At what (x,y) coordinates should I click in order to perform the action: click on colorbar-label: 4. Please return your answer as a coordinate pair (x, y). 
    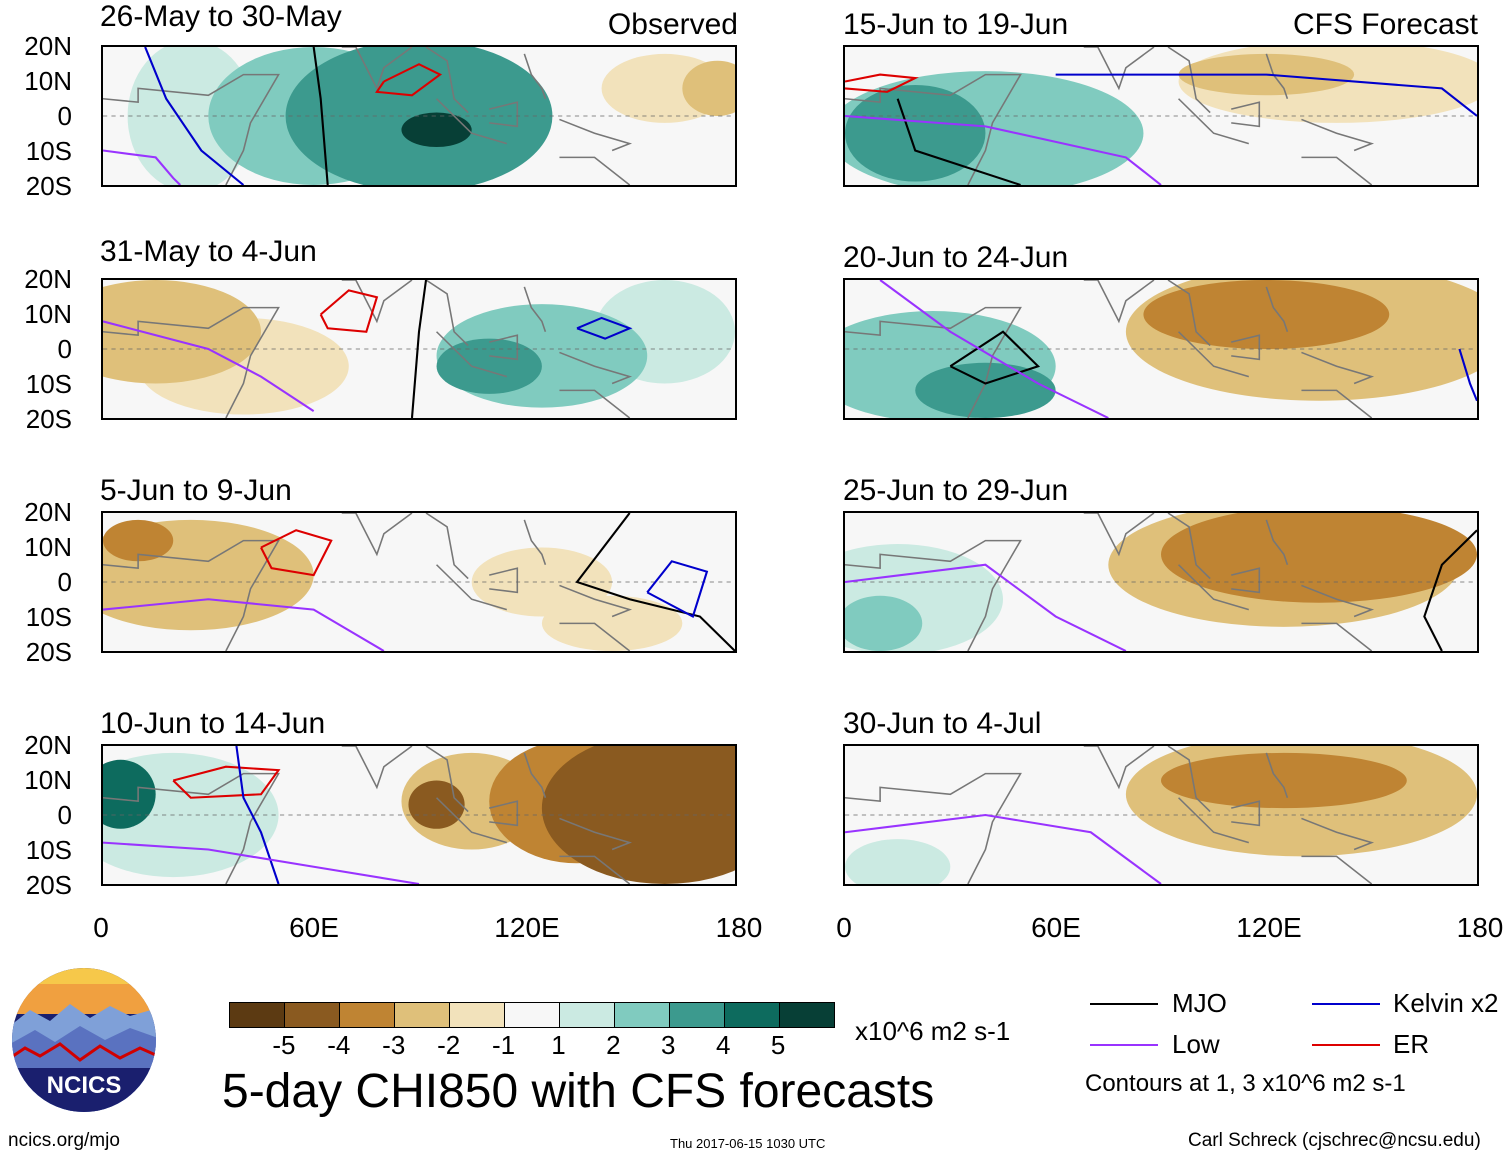
    Looking at the image, I should click on (723, 1045).